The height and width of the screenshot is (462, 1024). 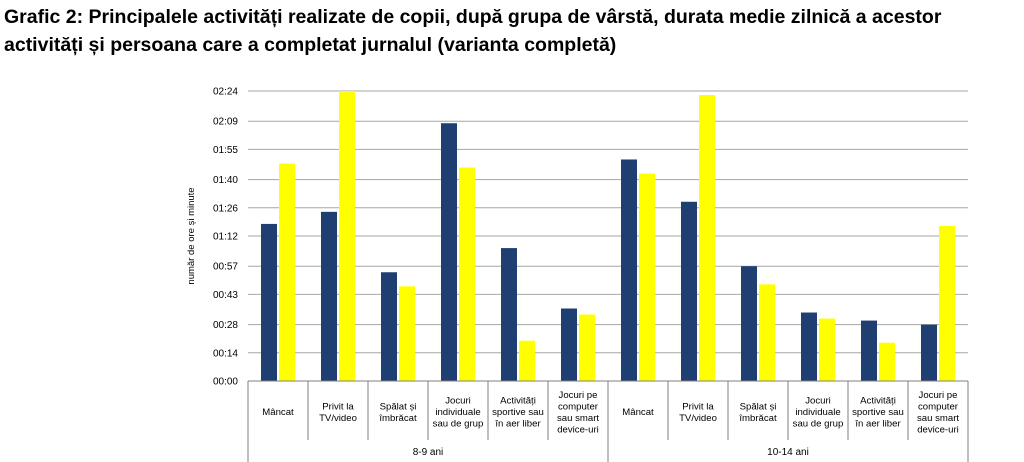 What do you see at coordinates (225, 150) in the screenshot?
I see `y-tick-label: 01:55` at bounding box center [225, 150].